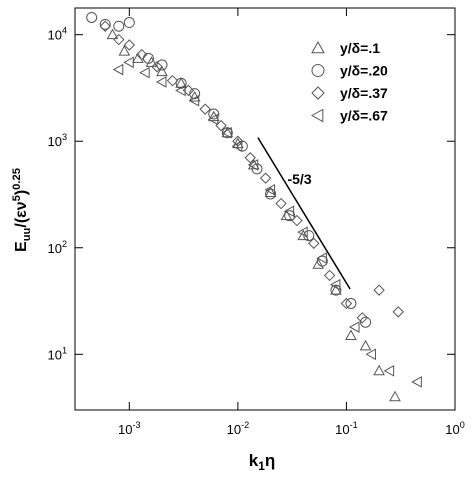 The height and width of the screenshot is (486, 474). Describe the element at coordinates (304, 213) in the screenshot. I see `reference-line` at that location.